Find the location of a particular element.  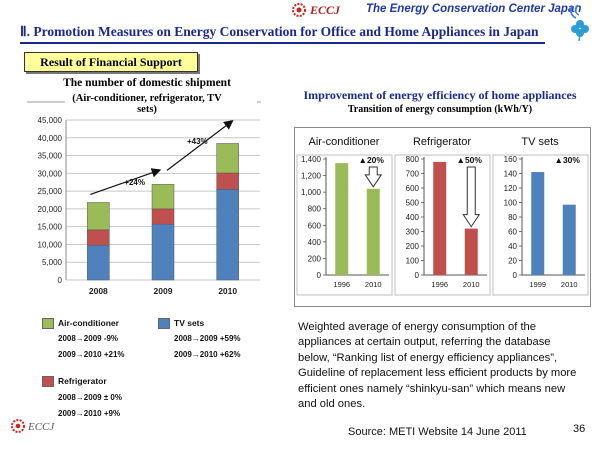

y-tick-label: 10,000 is located at coordinates (50, 244).